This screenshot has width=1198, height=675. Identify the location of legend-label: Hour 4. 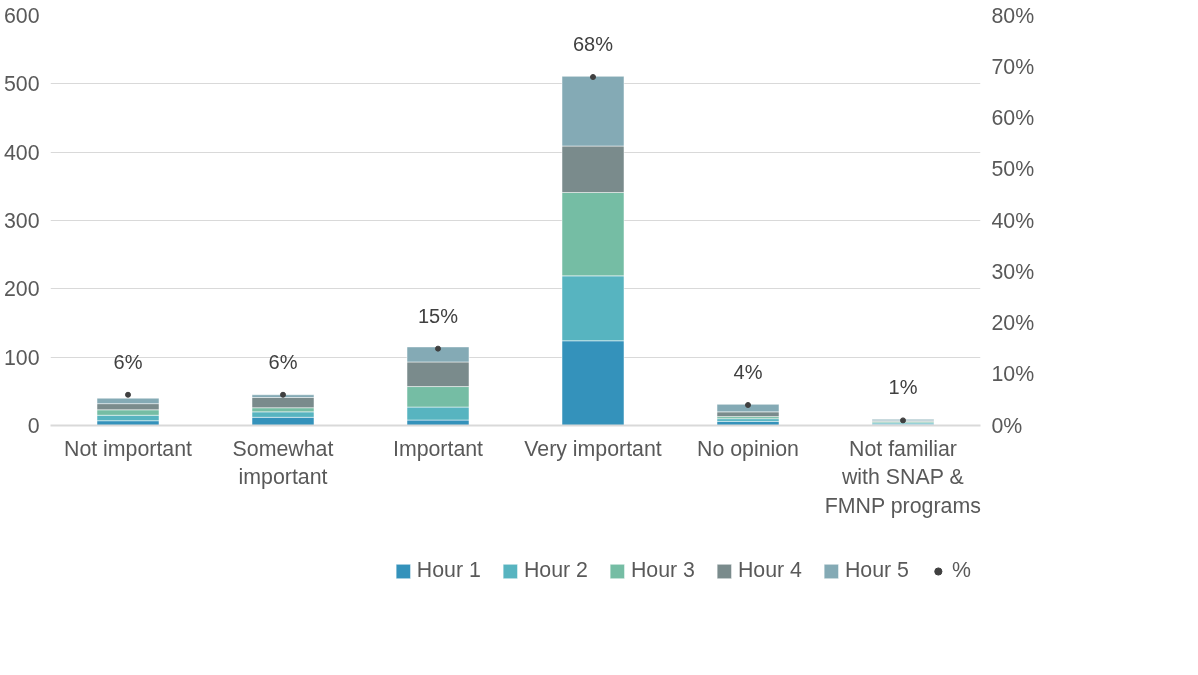
(769, 570).